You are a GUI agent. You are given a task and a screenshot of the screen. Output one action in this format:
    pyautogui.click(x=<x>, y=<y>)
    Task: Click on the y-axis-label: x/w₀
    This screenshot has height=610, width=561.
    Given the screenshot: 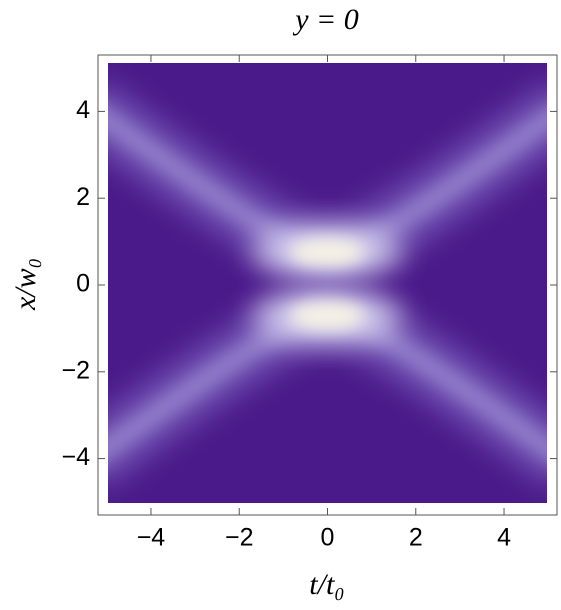 What is the action you would take?
    pyautogui.click(x=25, y=284)
    